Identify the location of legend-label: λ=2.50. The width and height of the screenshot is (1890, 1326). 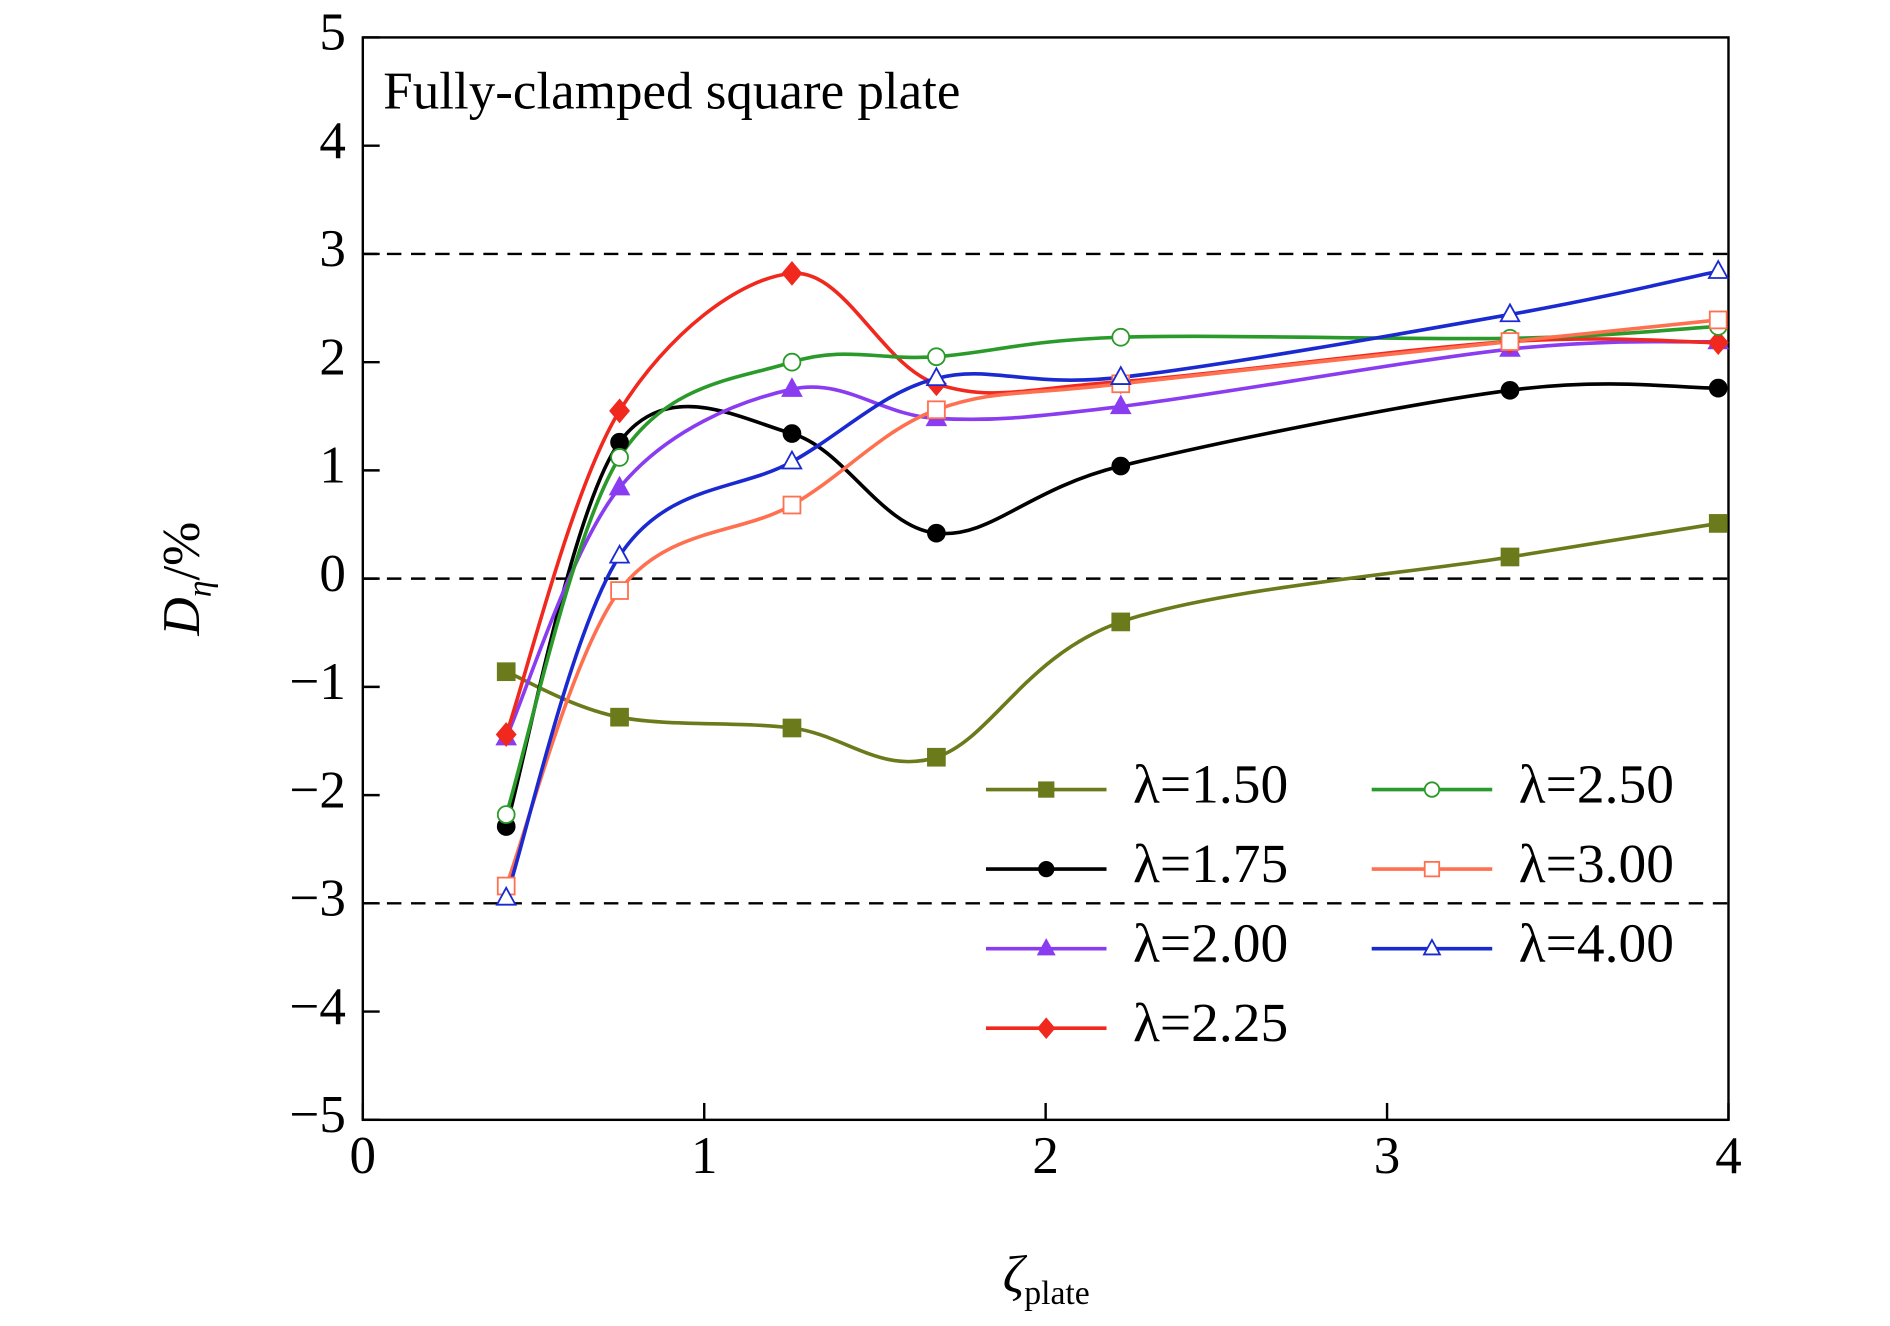
(1596, 783).